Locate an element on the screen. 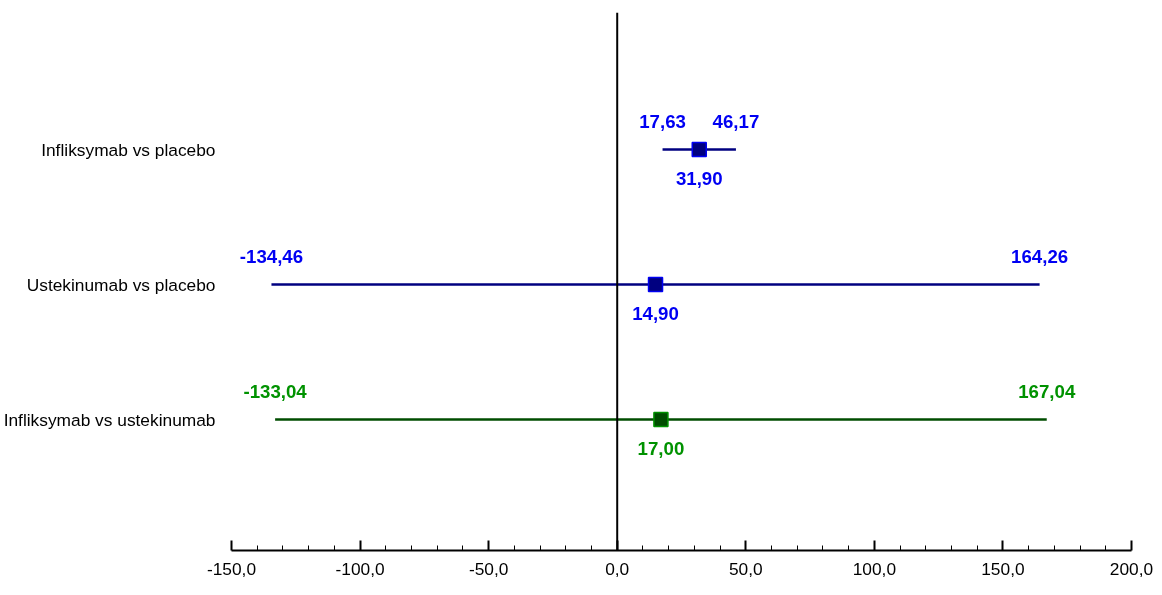  data-label: 14,90 is located at coordinates (655, 313).